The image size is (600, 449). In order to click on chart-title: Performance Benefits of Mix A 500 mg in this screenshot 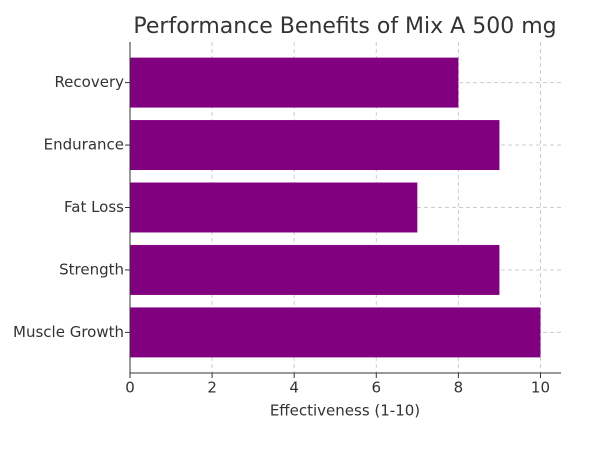, I will do `click(344, 26)`.